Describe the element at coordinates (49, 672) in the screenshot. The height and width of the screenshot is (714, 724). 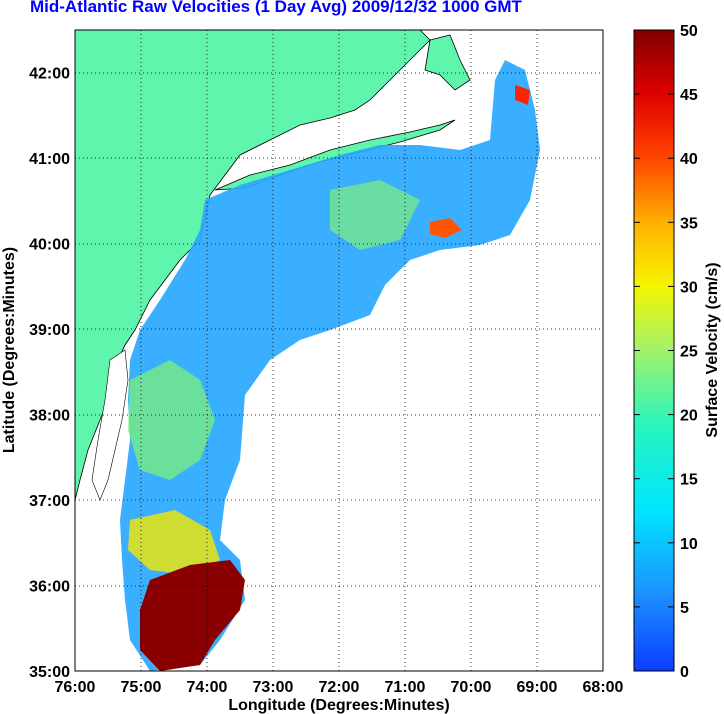
I see `lat-tick-label: 35:00` at that location.